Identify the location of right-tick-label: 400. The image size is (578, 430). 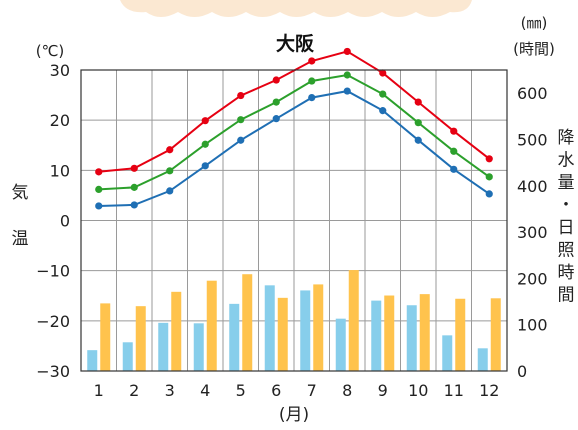
(532, 186).